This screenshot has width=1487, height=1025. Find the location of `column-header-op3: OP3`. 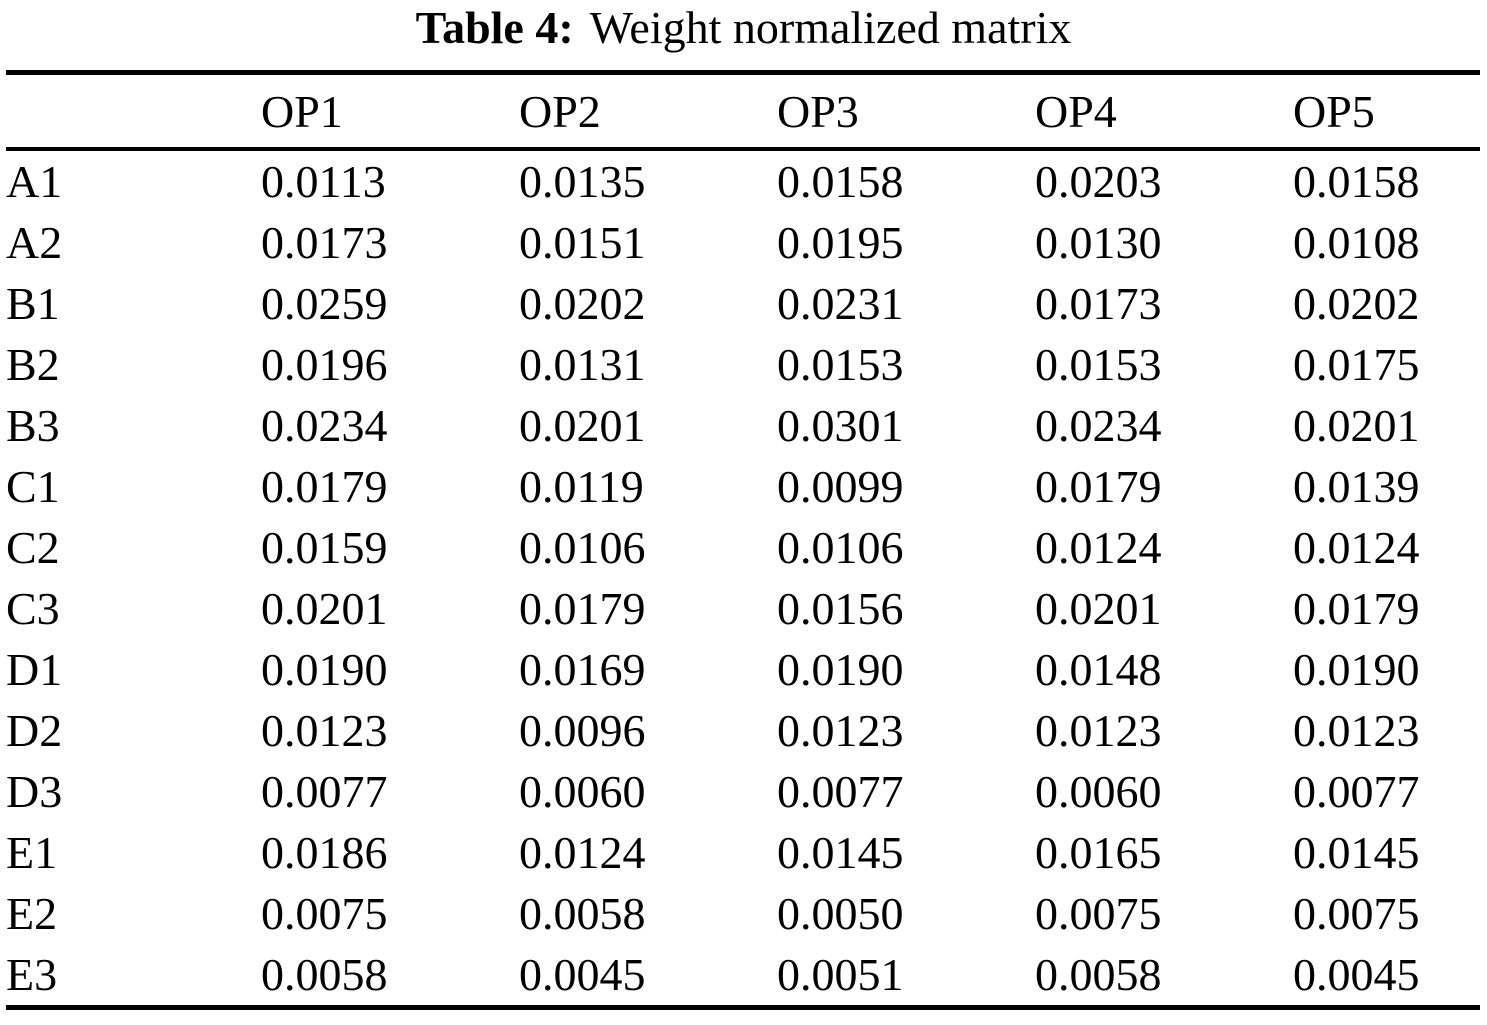

column-header-op3: OP3 is located at coordinates (906, 111).